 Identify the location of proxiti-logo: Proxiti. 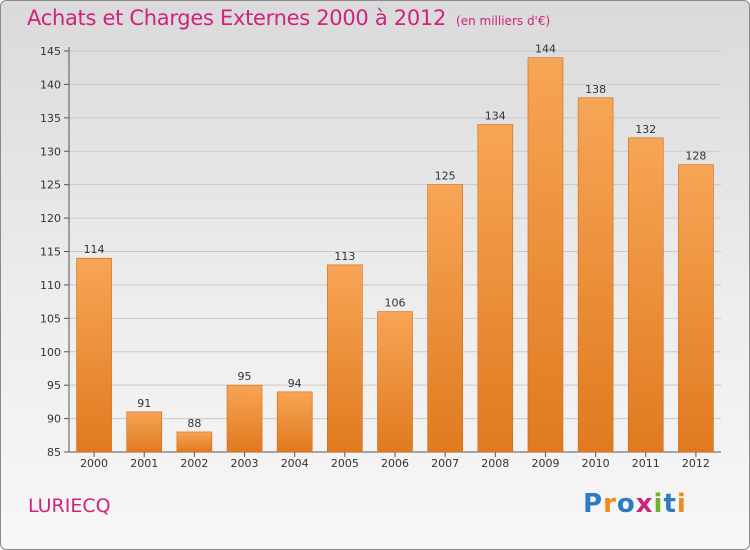
(635, 504).